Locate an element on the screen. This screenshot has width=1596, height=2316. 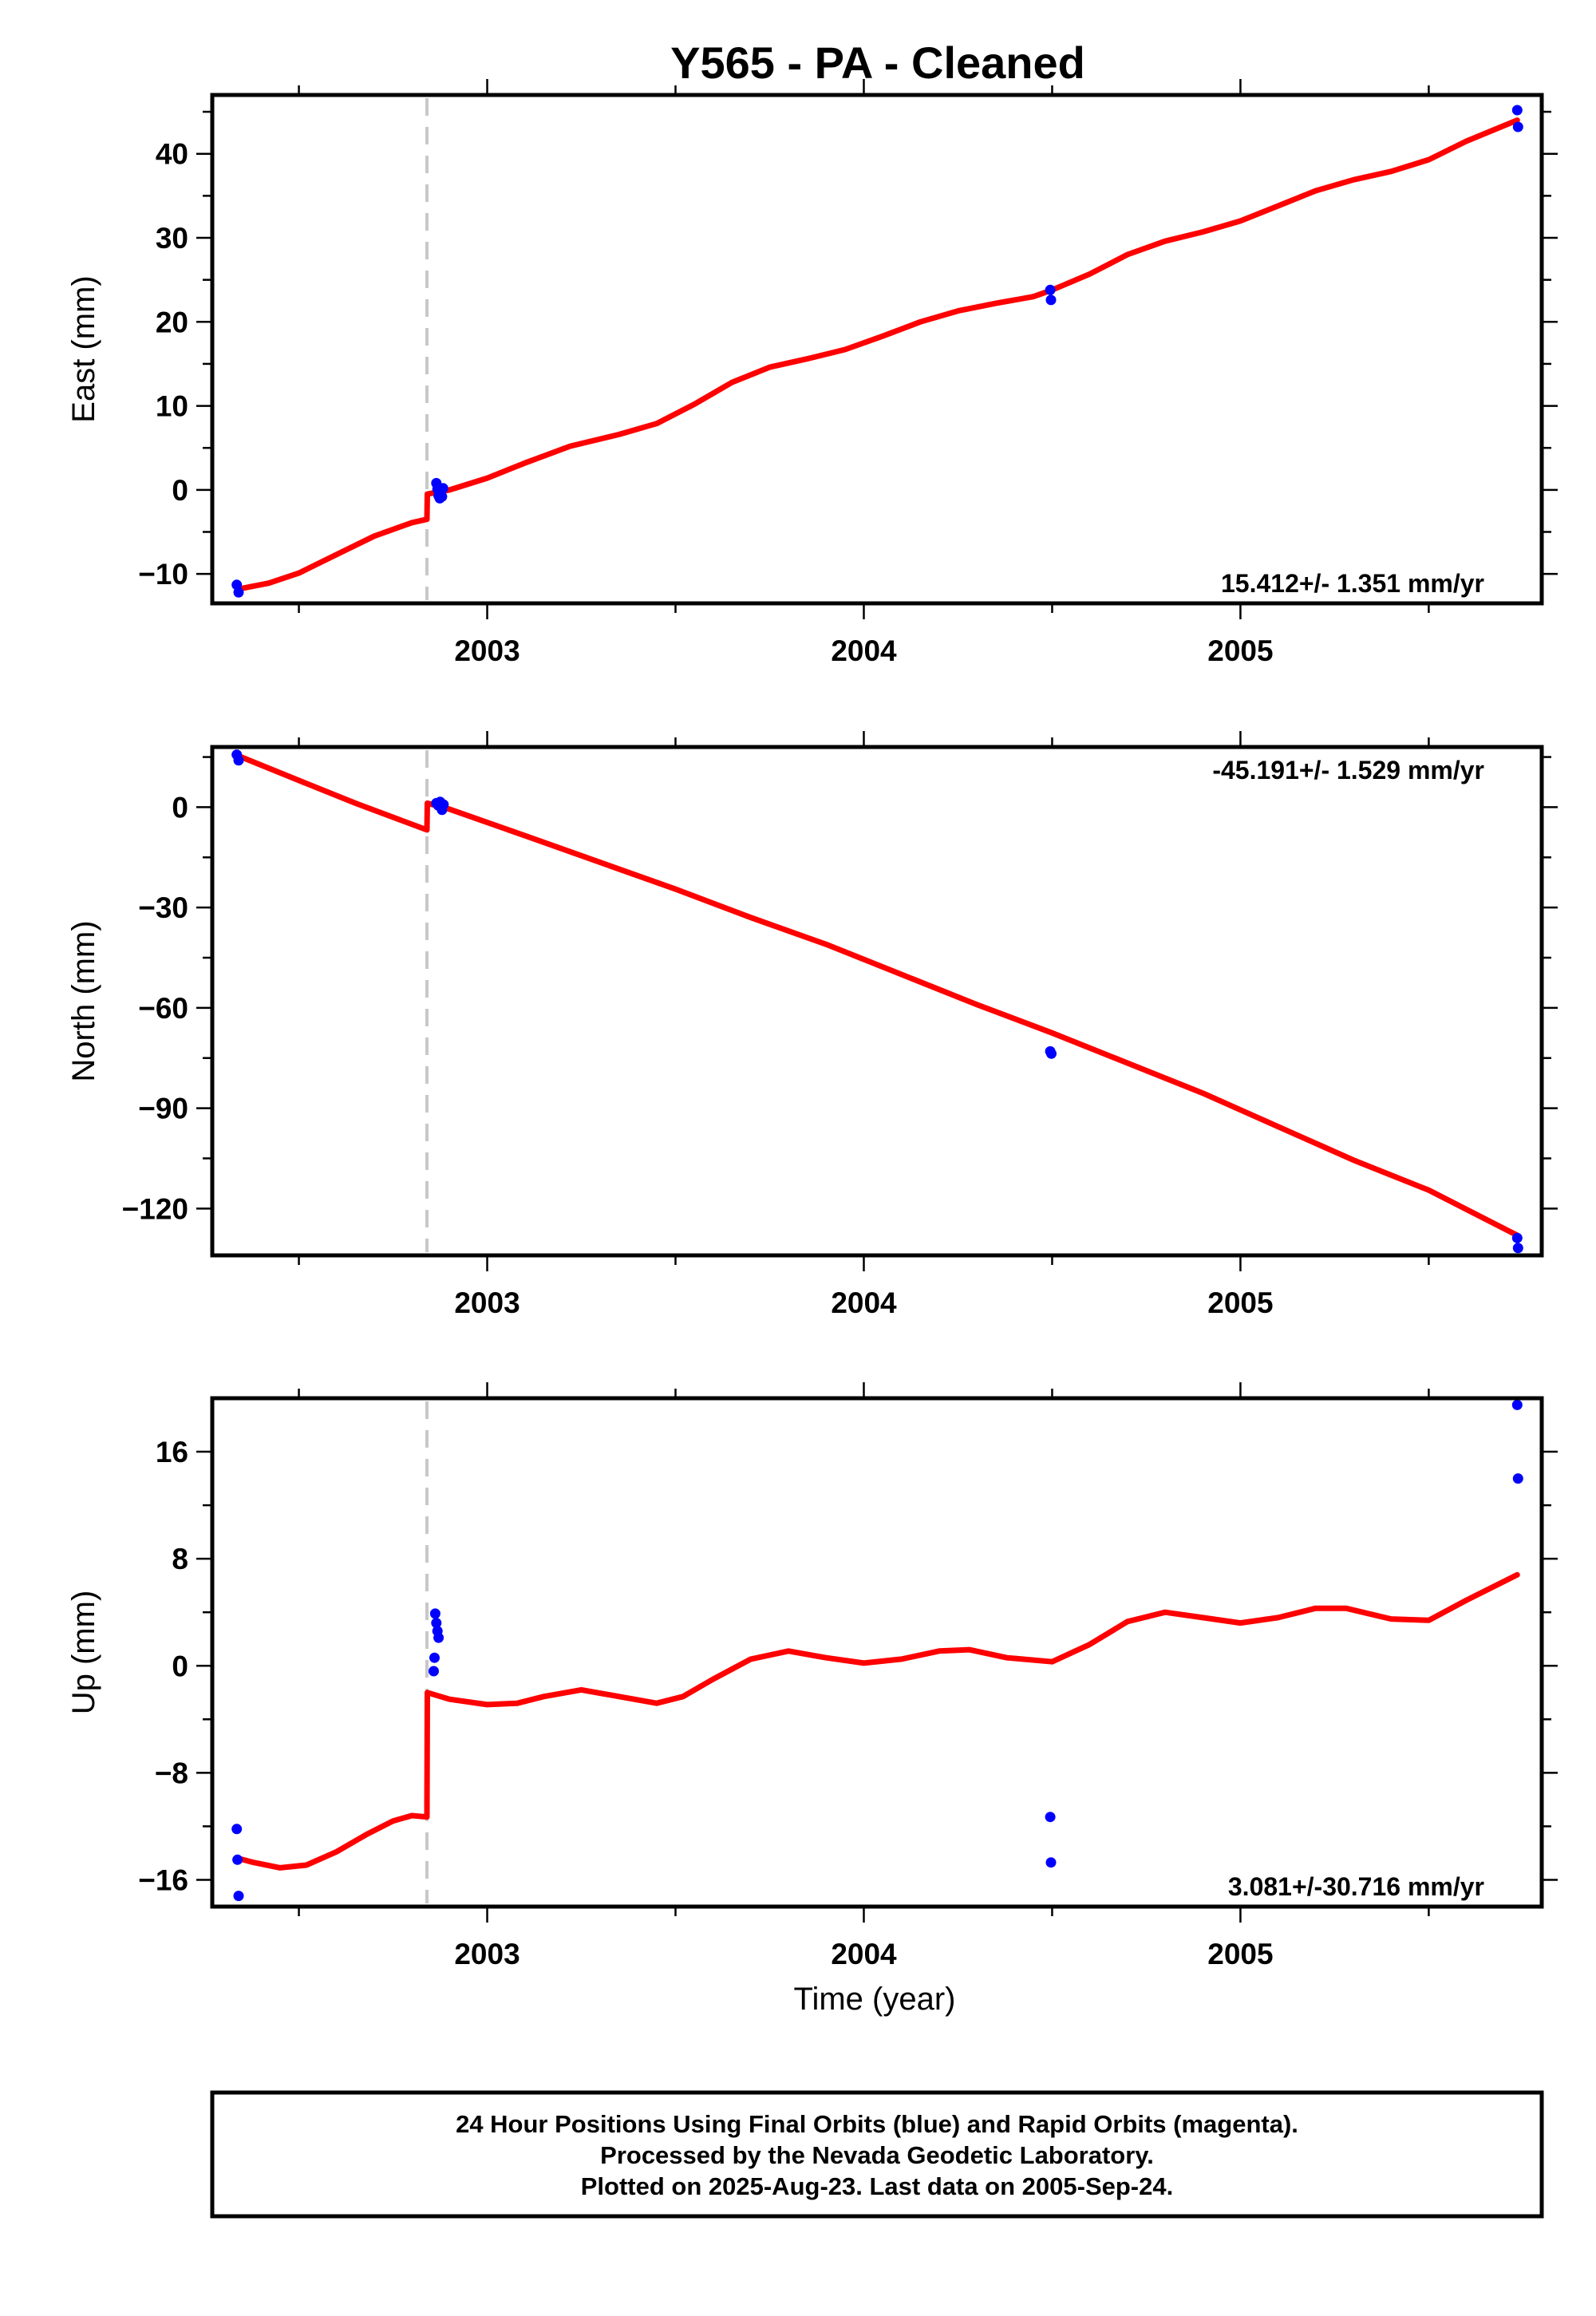
y-tick-label: 10 is located at coordinates (172, 406).